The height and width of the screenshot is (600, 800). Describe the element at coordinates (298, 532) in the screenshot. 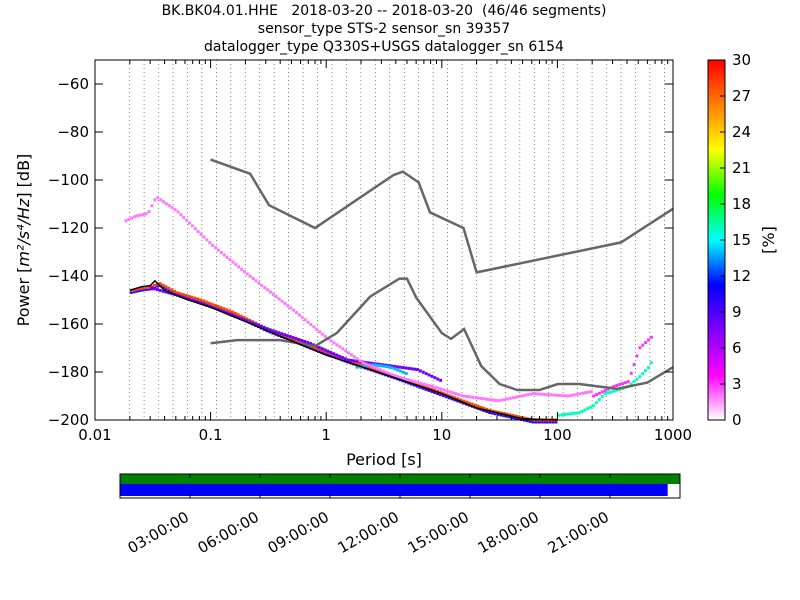

I see `timeline-tick-label: 09:00:00` at that location.